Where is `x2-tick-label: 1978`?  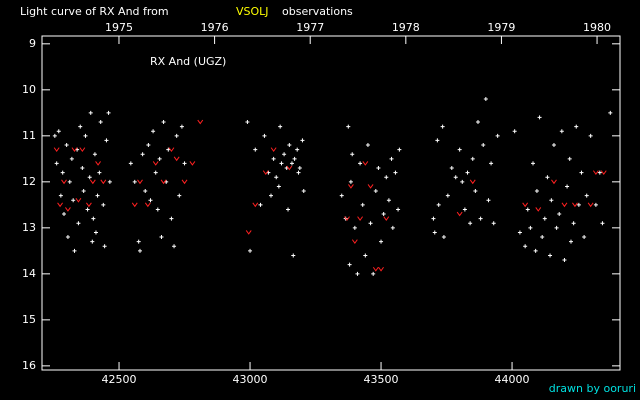 x2-tick-label: 1978 is located at coordinates (406, 27).